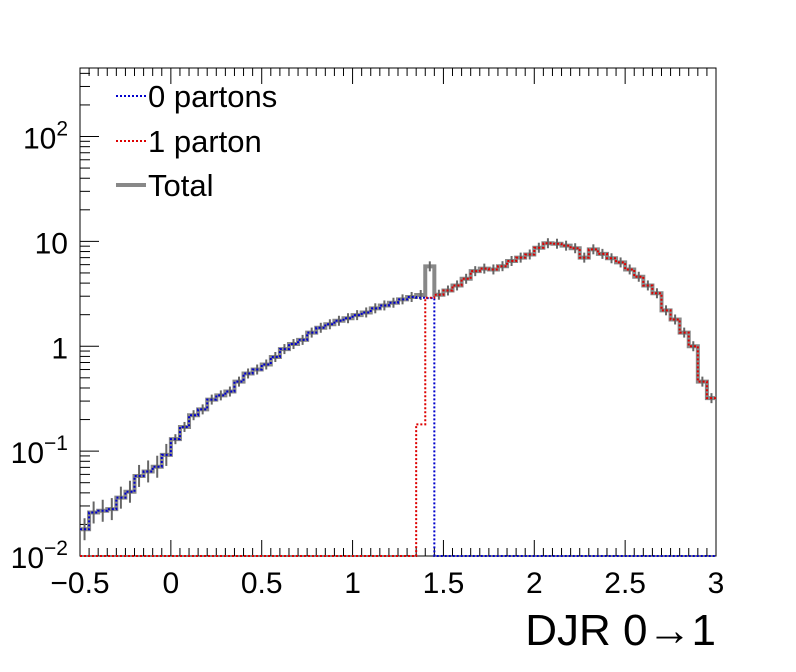 Image resolution: width=796 pixels, height=672 pixels. What do you see at coordinates (180, 185) in the screenshot?
I see `legend-label: Total` at bounding box center [180, 185].